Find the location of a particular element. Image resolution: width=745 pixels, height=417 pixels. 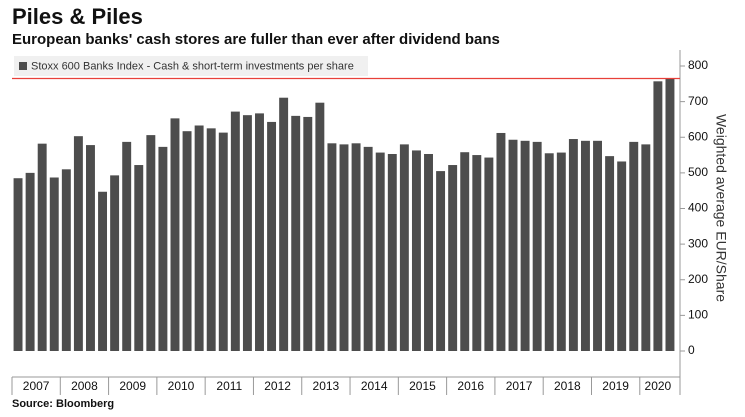

x-tick-label: 2013 is located at coordinates (326, 386).